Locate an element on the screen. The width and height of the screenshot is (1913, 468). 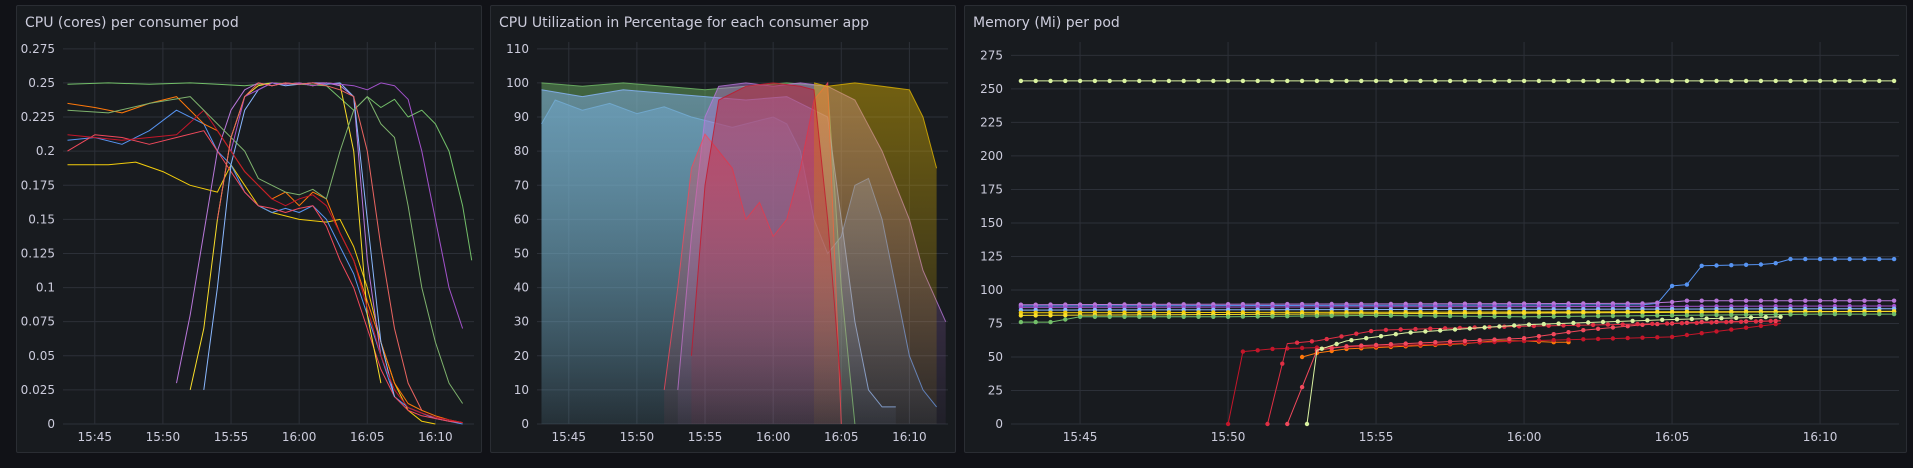
y-tick-label: 110 is located at coordinates (517, 49).